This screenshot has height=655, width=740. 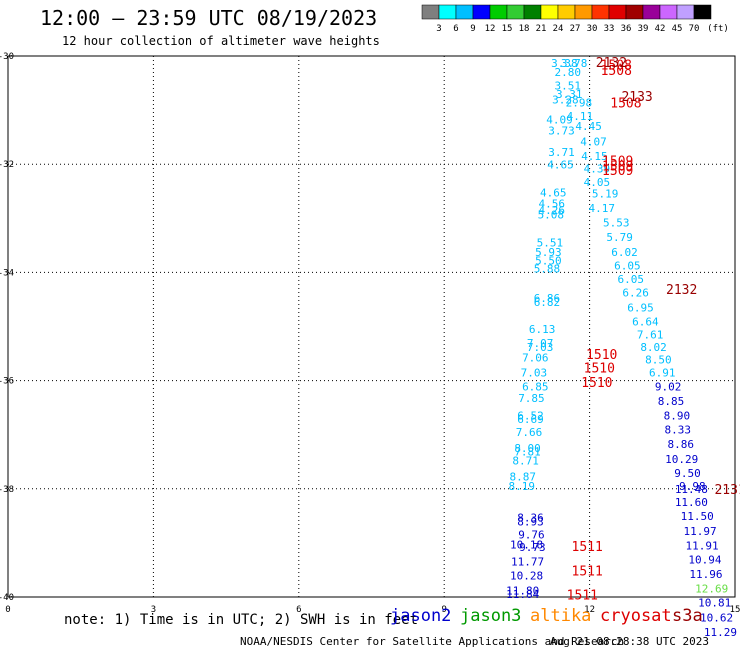 I want to click on wave-height-label: 5.93, so click(x=548, y=252).